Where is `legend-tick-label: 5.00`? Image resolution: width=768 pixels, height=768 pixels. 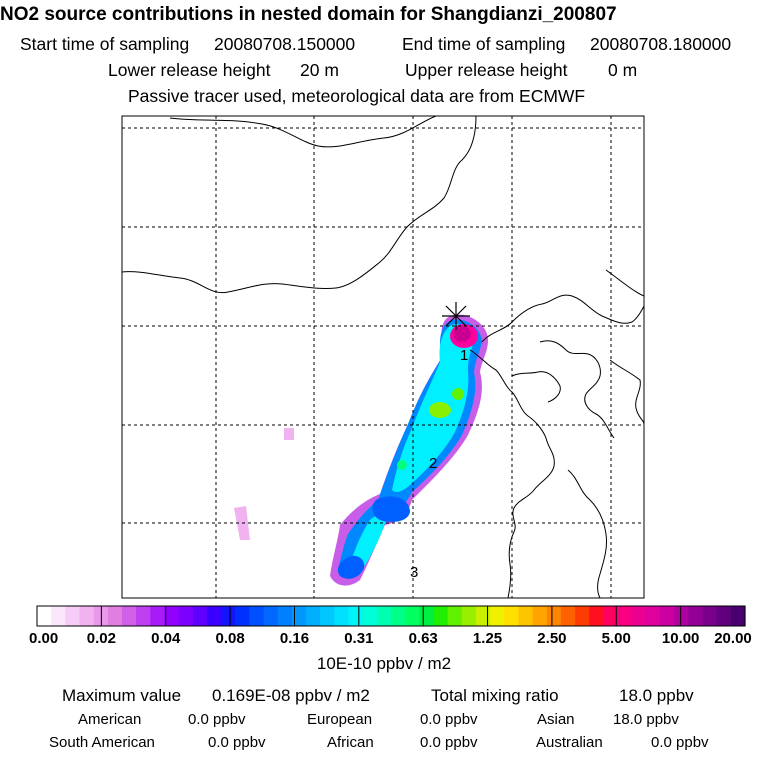 legend-tick-label: 5.00 is located at coordinates (616, 638).